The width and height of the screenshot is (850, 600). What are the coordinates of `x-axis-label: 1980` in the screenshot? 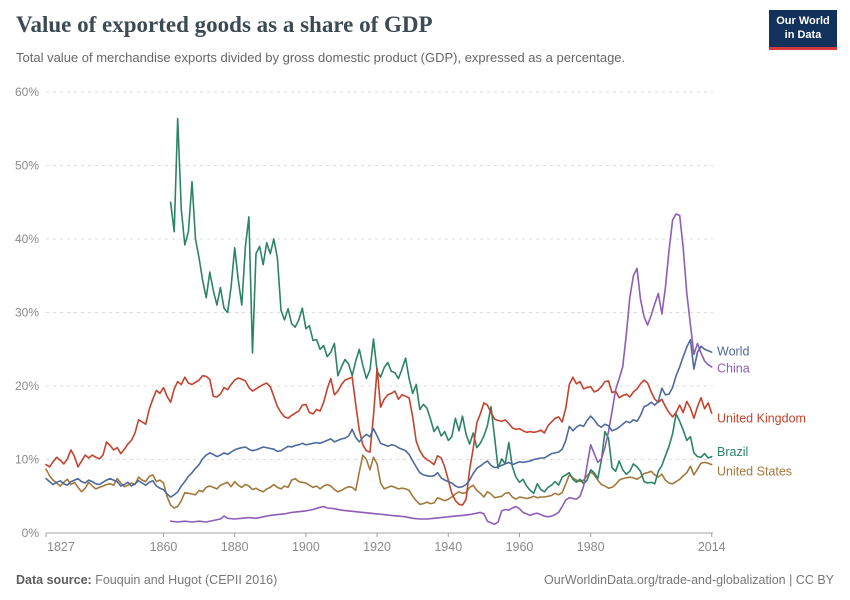 It's located at (591, 547).